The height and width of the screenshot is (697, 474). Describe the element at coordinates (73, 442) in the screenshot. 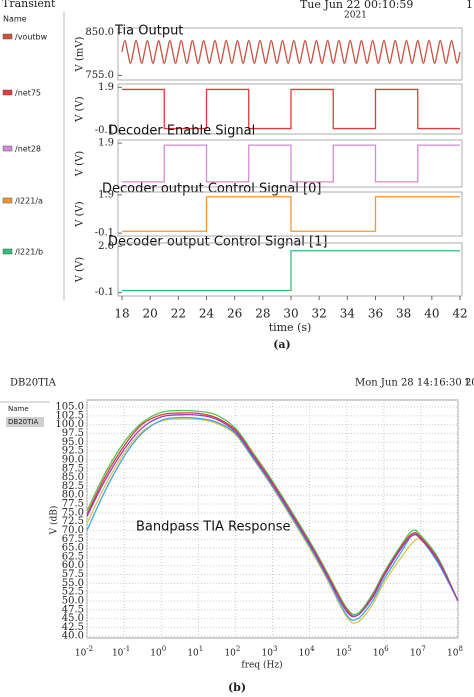

I see `y-tick-label: 95.0` at that location.